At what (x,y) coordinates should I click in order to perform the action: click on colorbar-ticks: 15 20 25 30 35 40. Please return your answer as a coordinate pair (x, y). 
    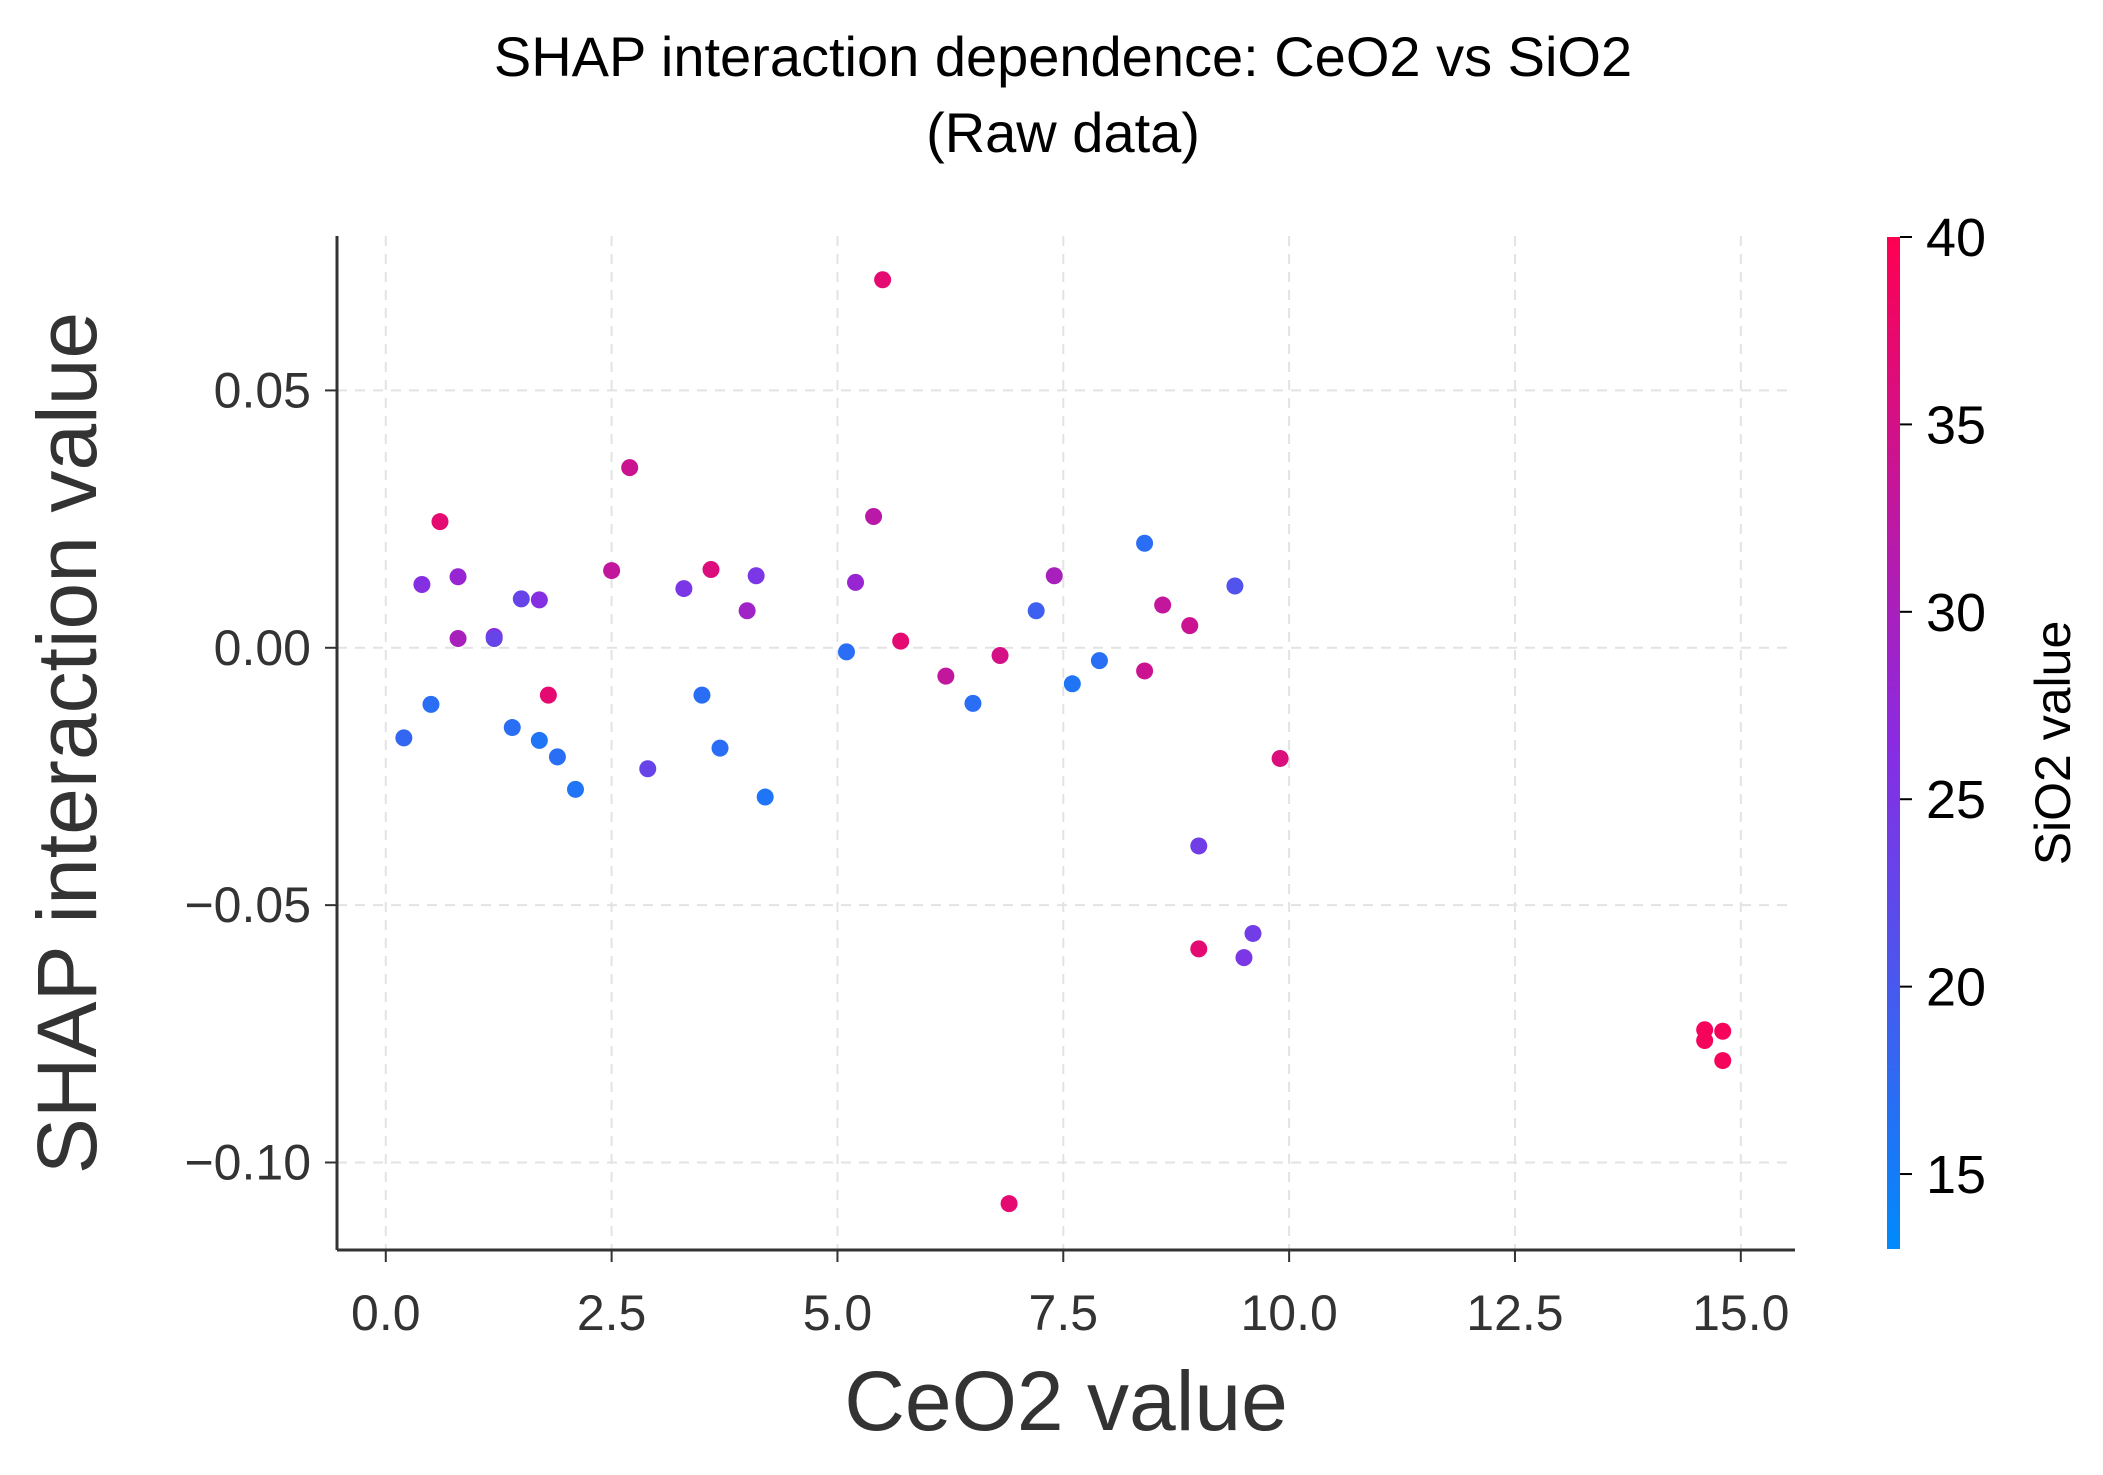
    Looking at the image, I should click on (1943, 706).